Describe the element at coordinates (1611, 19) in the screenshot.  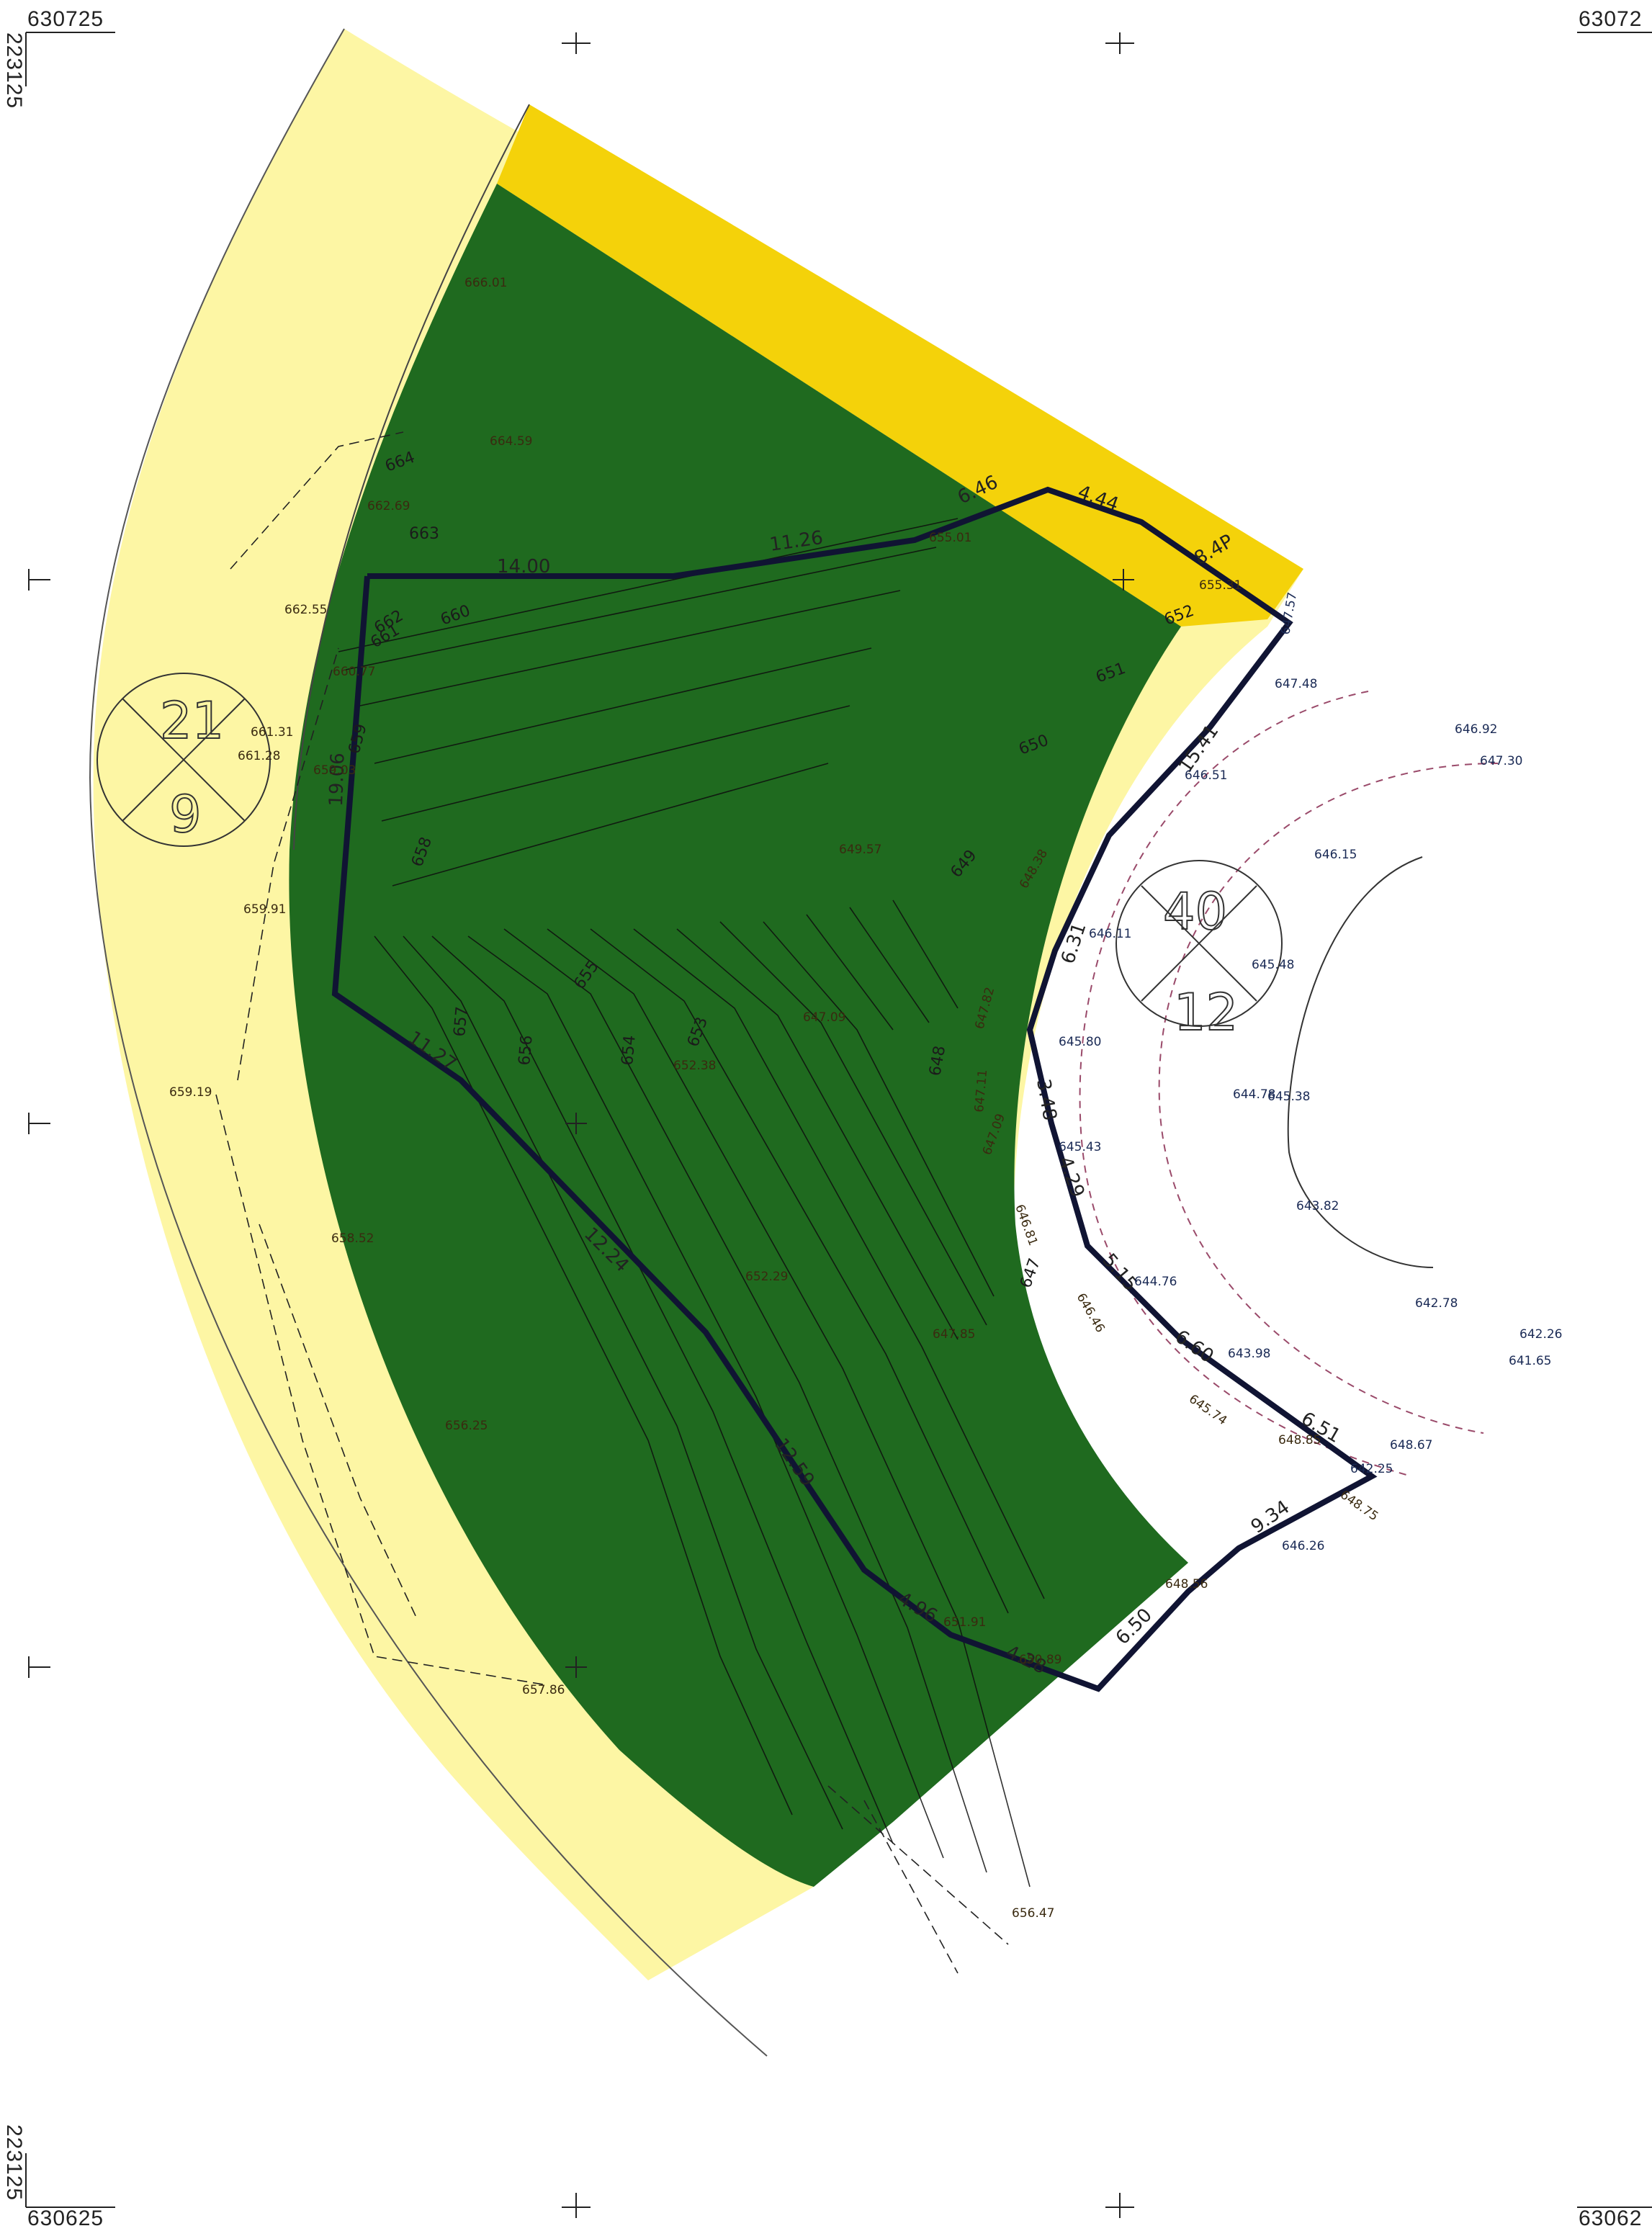
I see `grid-x-top-right: 63072` at that location.